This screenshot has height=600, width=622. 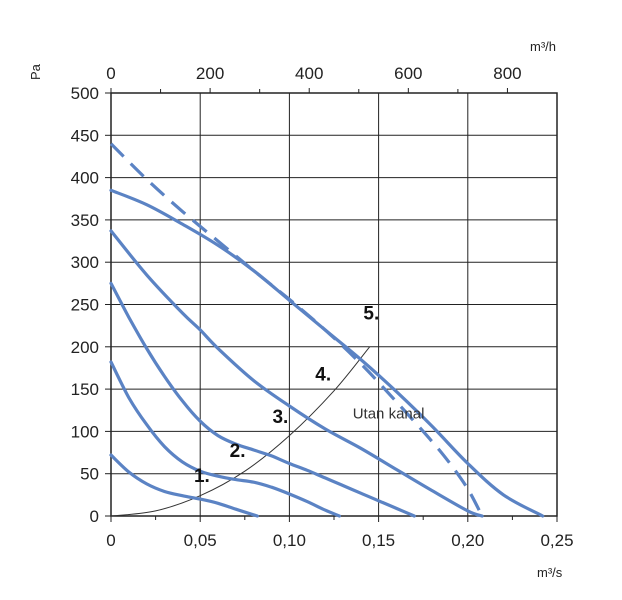 What do you see at coordinates (89, 474) in the screenshot?
I see `y-tick-label: 50` at bounding box center [89, 474].